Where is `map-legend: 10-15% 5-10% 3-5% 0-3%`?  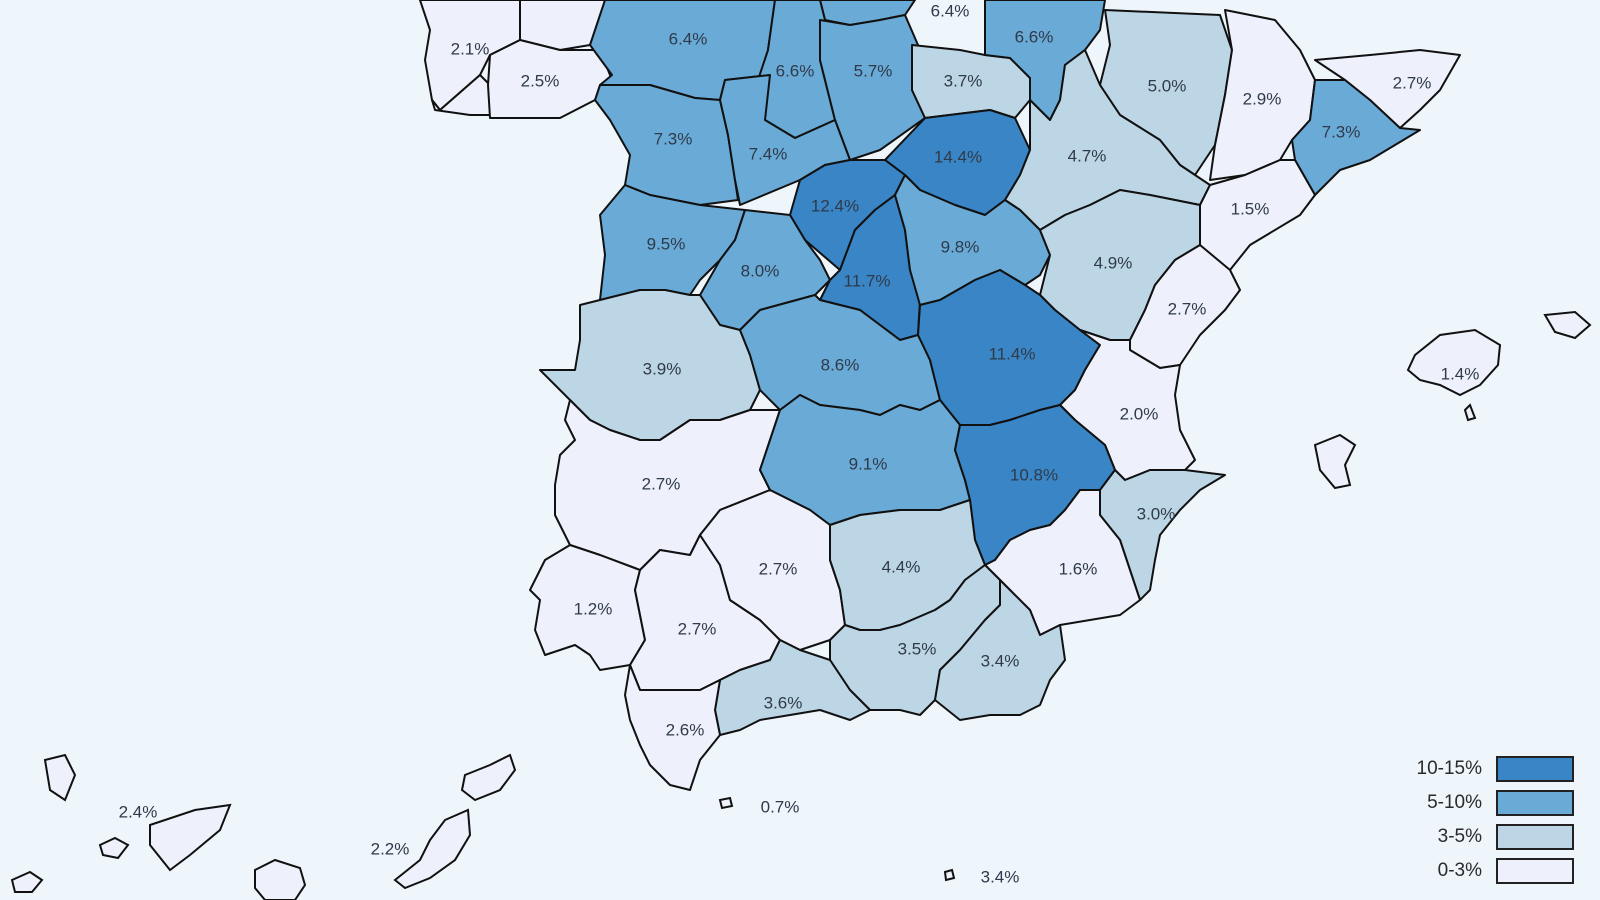
map-legend: 10-15% 5-10% 3-5% 0-3% is located at coordinates (1495, 820).